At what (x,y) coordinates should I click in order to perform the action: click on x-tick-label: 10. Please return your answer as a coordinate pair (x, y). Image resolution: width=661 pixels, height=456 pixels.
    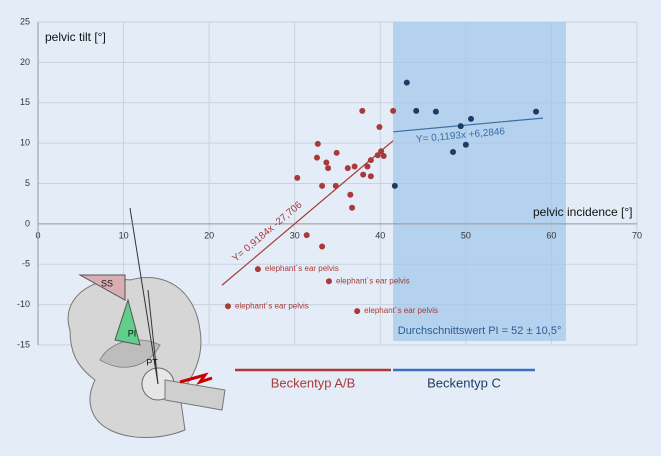
    Looking at the image, I should click on (124, 235).